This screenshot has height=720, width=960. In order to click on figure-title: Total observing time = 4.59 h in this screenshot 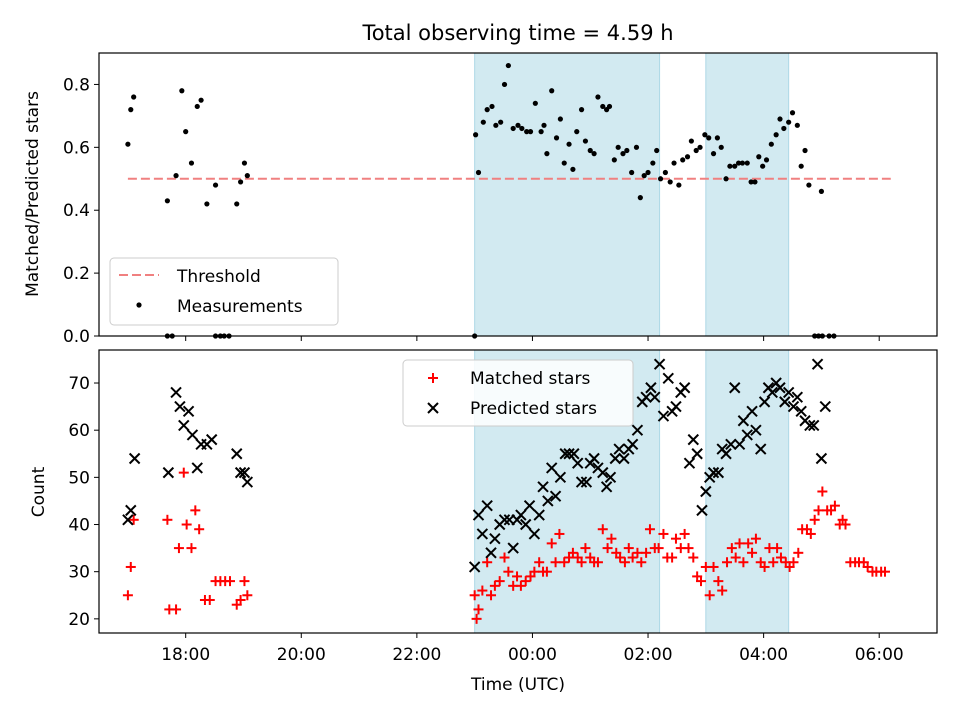, I will do `click(517, 33)`.